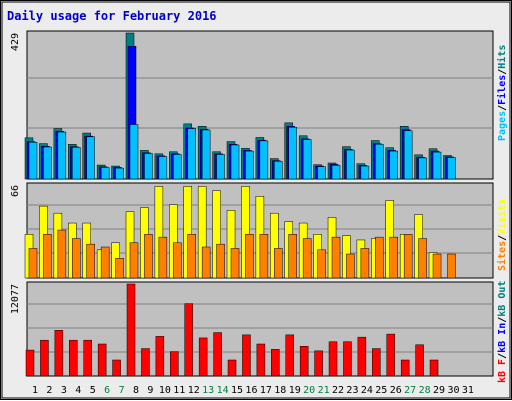  I want to click on legend-entry: Hits, so click(502, 57).